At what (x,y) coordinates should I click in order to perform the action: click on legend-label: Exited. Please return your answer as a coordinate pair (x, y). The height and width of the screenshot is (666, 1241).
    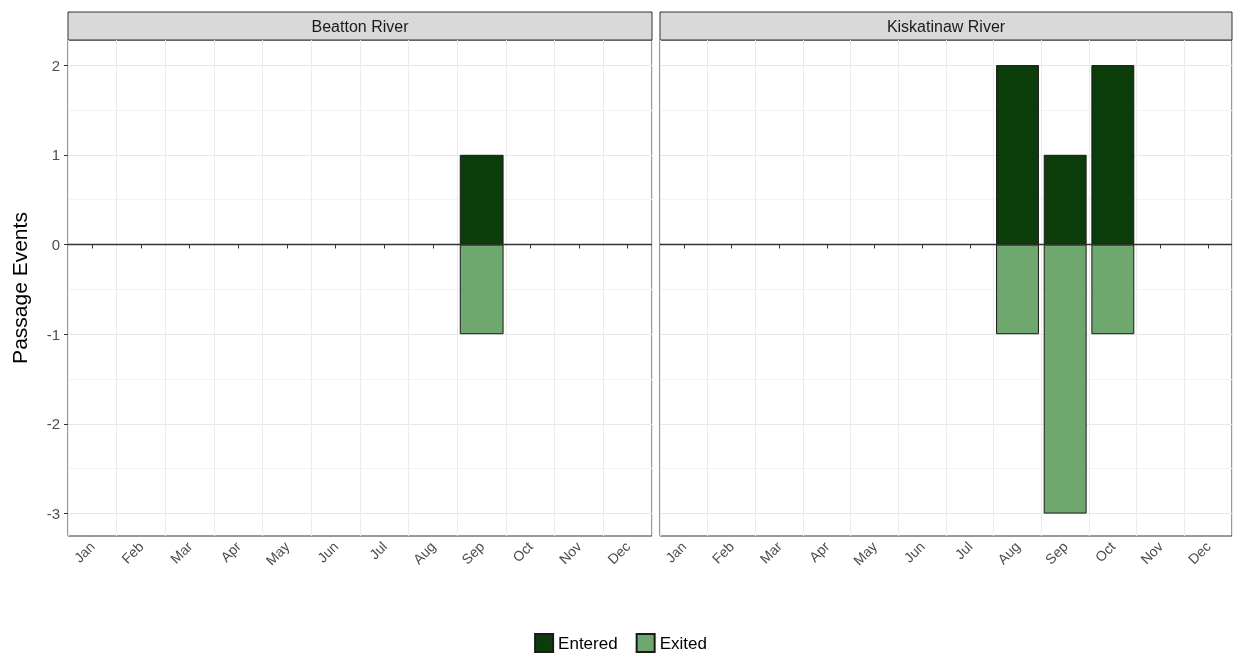
    Looking at the image, I should click on (683, 643).